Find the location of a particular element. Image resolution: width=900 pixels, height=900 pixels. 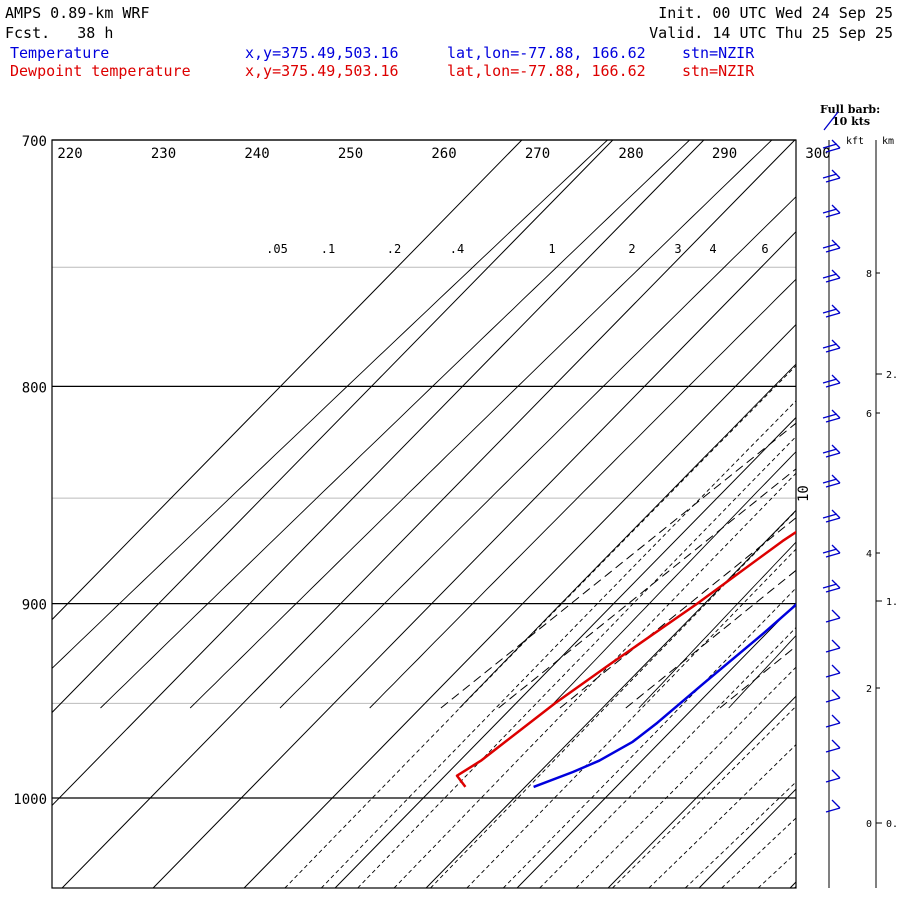

kft-tick-label: 8 is located at coordinates (869, 274).